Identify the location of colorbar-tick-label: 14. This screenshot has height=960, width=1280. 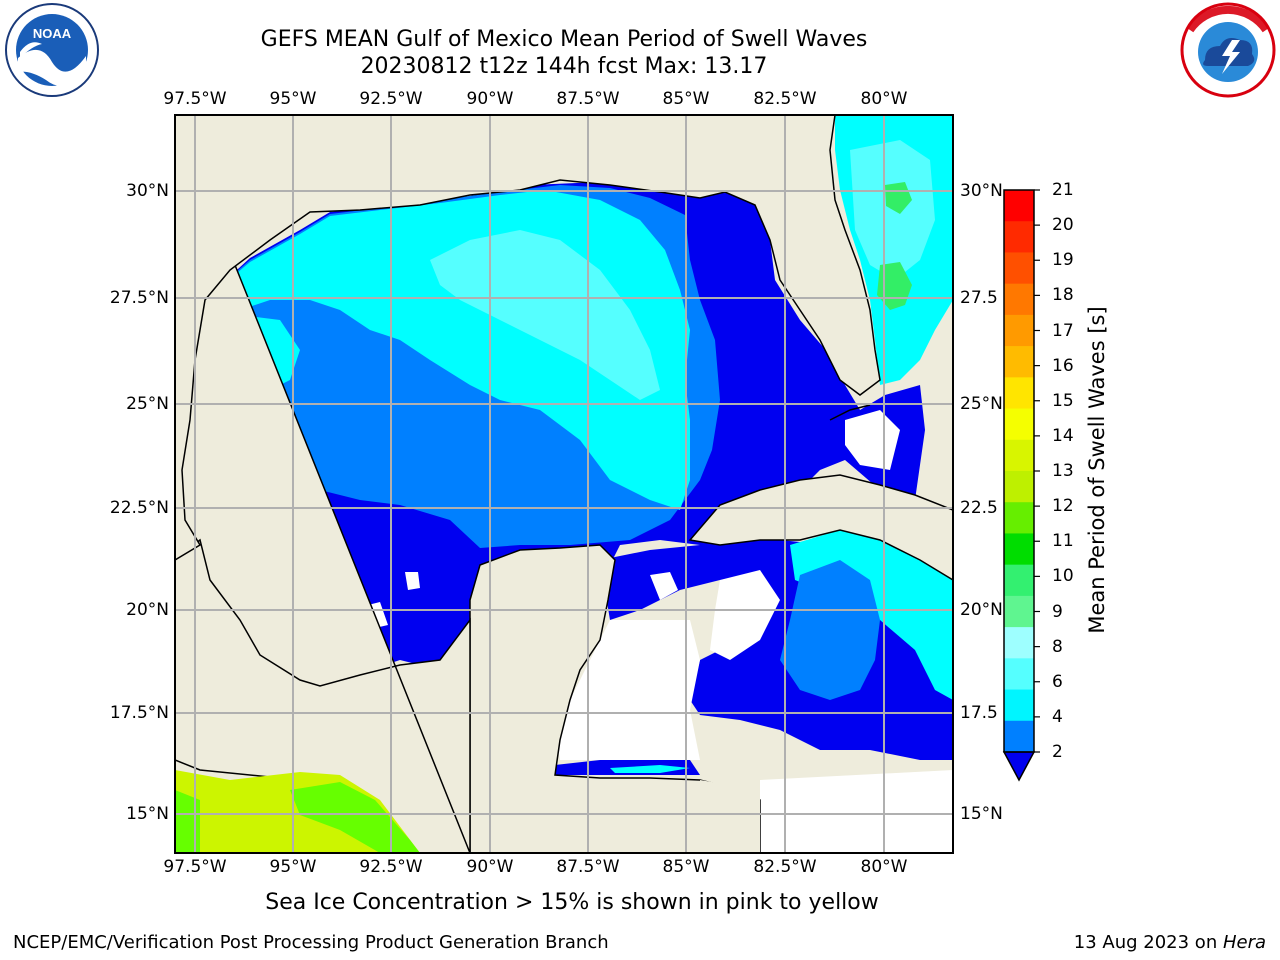
(1063, 435).